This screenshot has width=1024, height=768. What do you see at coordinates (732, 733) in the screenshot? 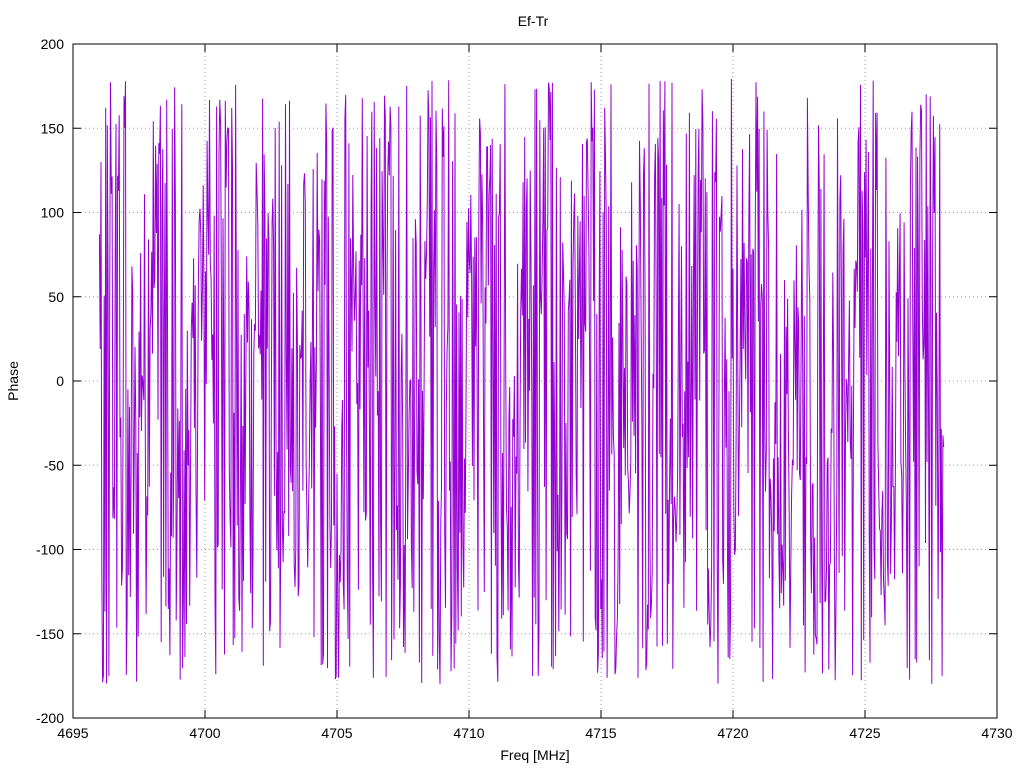
I see `x-tick-label: 4720` at bounding box center [732, 733].